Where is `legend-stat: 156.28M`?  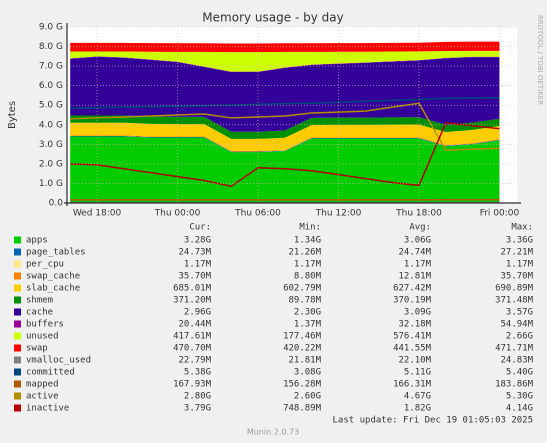 legend-stat: 156.28M is located at coordinates (302, 385).